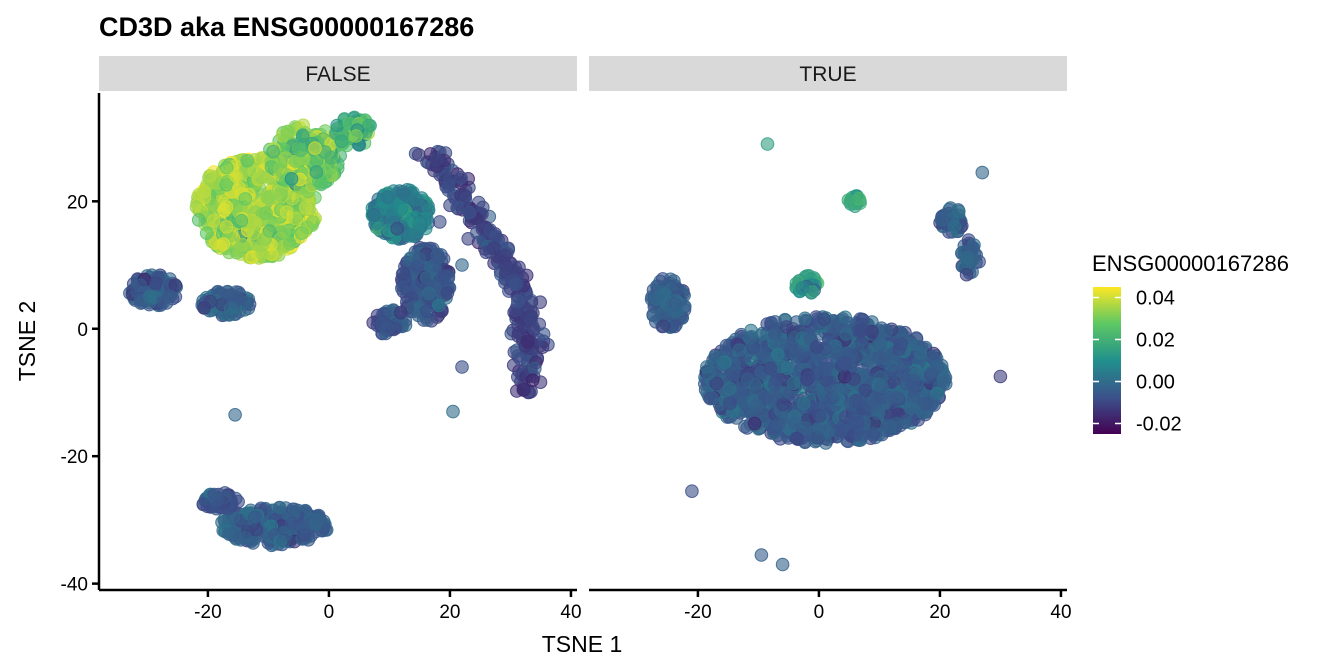 This screenshot has width=1344, height=672. I want to click on y-axis-title: TSNE 2, so click(27, 341).